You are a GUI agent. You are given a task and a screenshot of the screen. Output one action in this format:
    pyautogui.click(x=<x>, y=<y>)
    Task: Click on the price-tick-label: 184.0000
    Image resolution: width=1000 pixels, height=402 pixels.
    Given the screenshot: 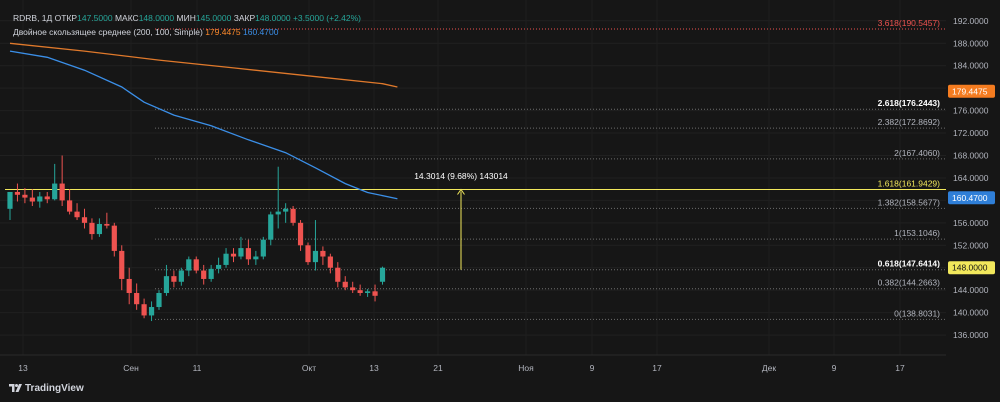 What is the action you would take?
    pyautogui.click(x=971, y=66)
    